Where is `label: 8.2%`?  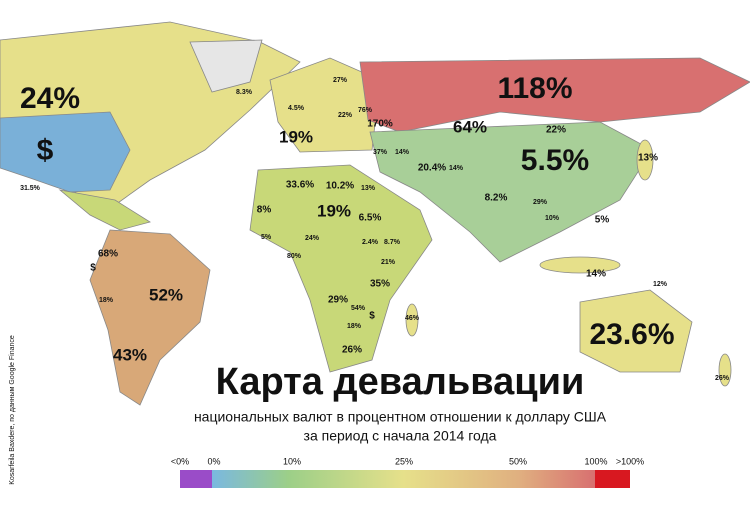
label: 8.2% is located at coordinates (496, 198).